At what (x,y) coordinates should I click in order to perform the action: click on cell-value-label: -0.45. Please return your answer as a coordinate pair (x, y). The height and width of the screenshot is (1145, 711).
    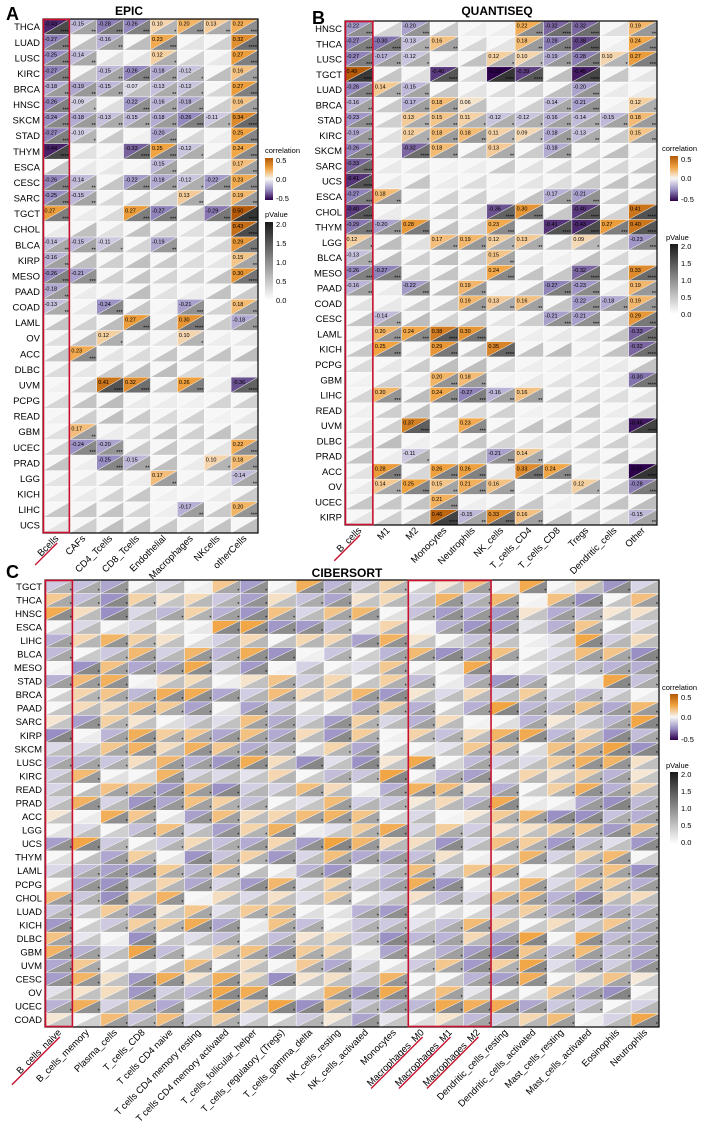
    Looking at the image, I should click on (579, 72).